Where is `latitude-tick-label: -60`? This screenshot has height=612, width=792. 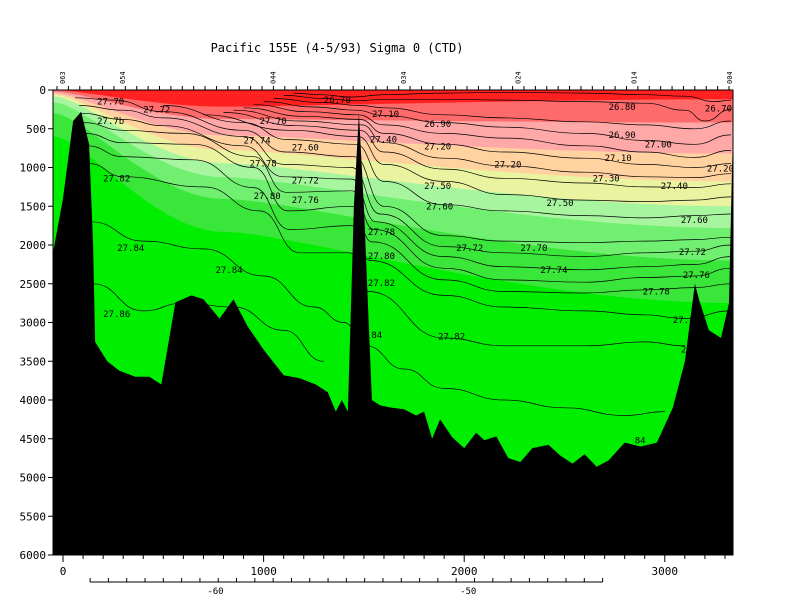
latitude-tick-label: -60 is located at coordinates (215, 592).